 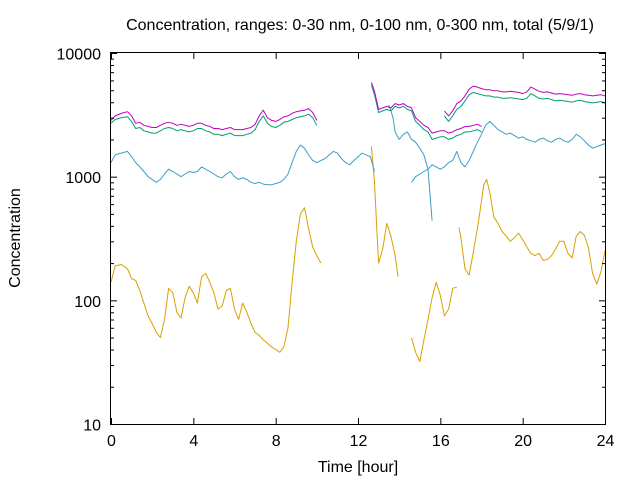 I want to click on y-tick-label: 10, so click(x=92, y=426).